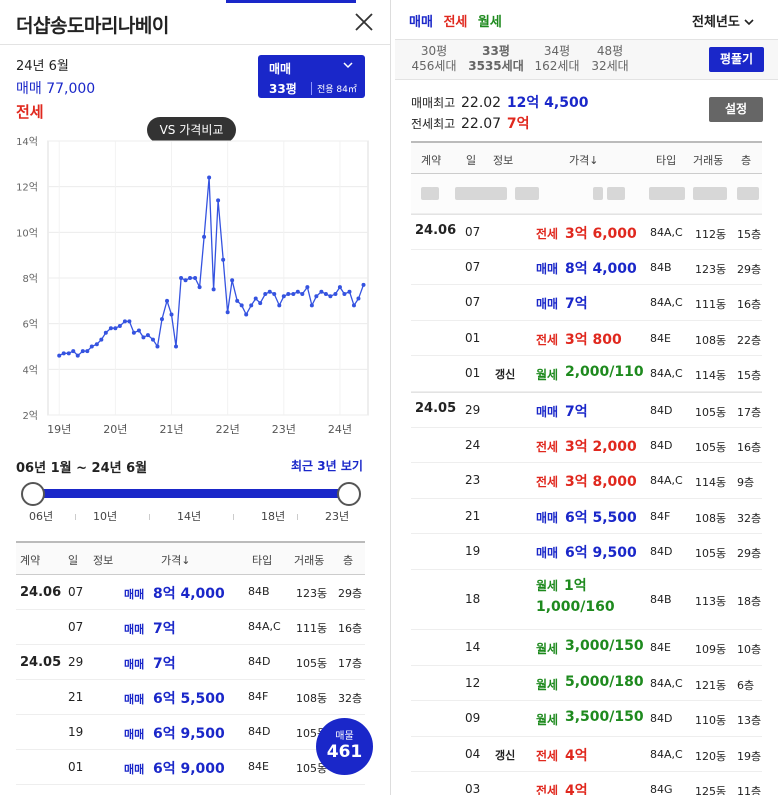 This screenshot has width=778, height=795. Describe the element at coordinates (711, 412) in the screenshot. I see `building: 105동` at that location.